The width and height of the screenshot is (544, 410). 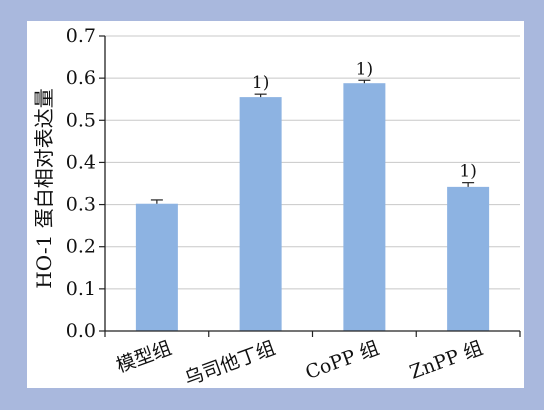 I want to click on y-tick-label: 0.7, so click(x=81, y=36).